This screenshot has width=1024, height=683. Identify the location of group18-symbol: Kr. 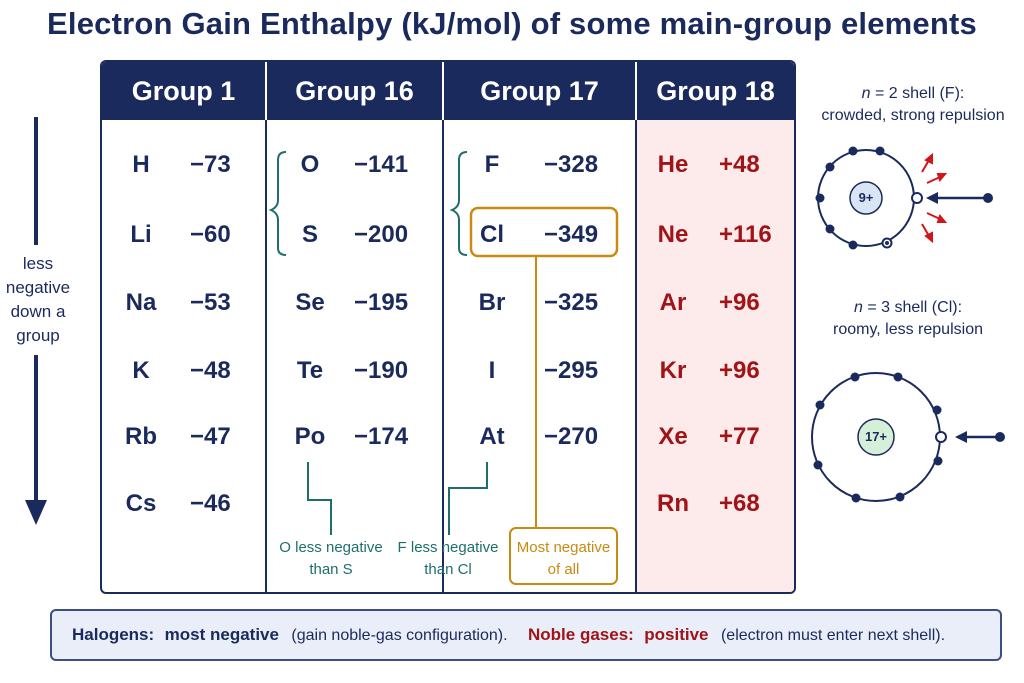
(673, 370).